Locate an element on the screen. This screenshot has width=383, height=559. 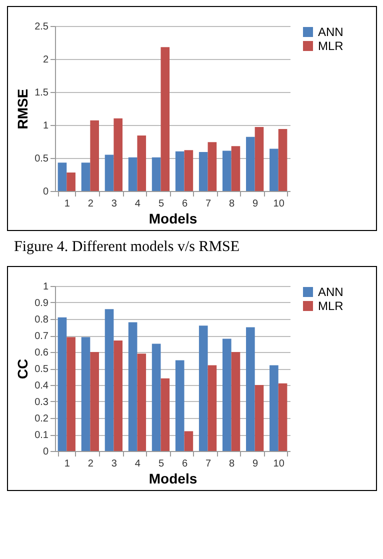
y-tick-label: 2.5 is located at coordinates (41, 27).